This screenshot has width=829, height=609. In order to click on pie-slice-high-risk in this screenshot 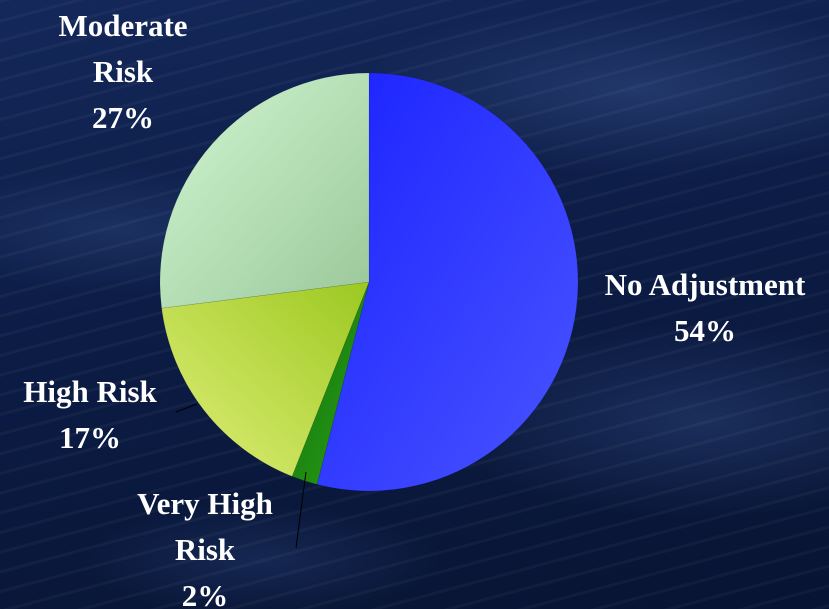, I will do `click(265, 379)`.